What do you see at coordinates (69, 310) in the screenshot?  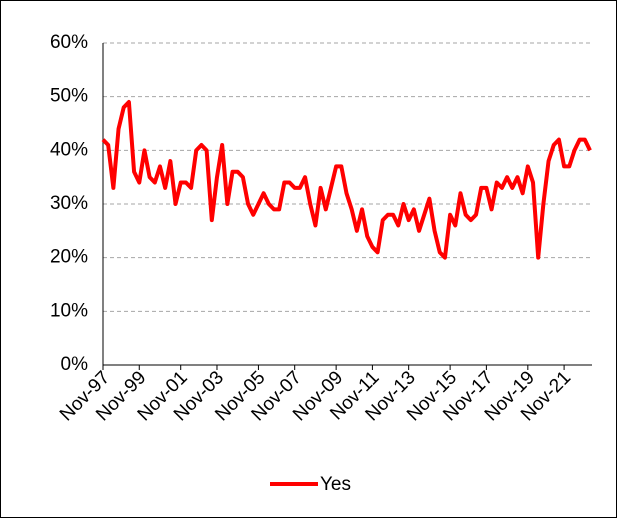 I see `y-tick-label: 10%` at bounding box center [69, 310].